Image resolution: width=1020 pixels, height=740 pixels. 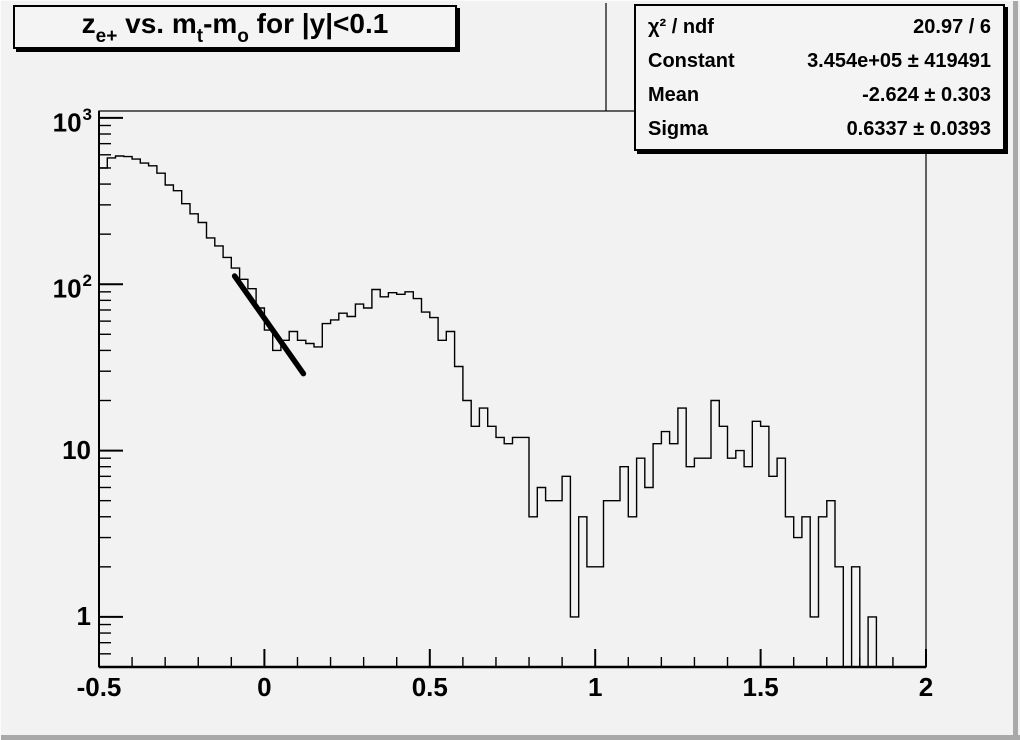 What do you see at coordinates (510, 737) in the screenshot?
I see `window-bevel-bottom` at bounding box center [510, 737].